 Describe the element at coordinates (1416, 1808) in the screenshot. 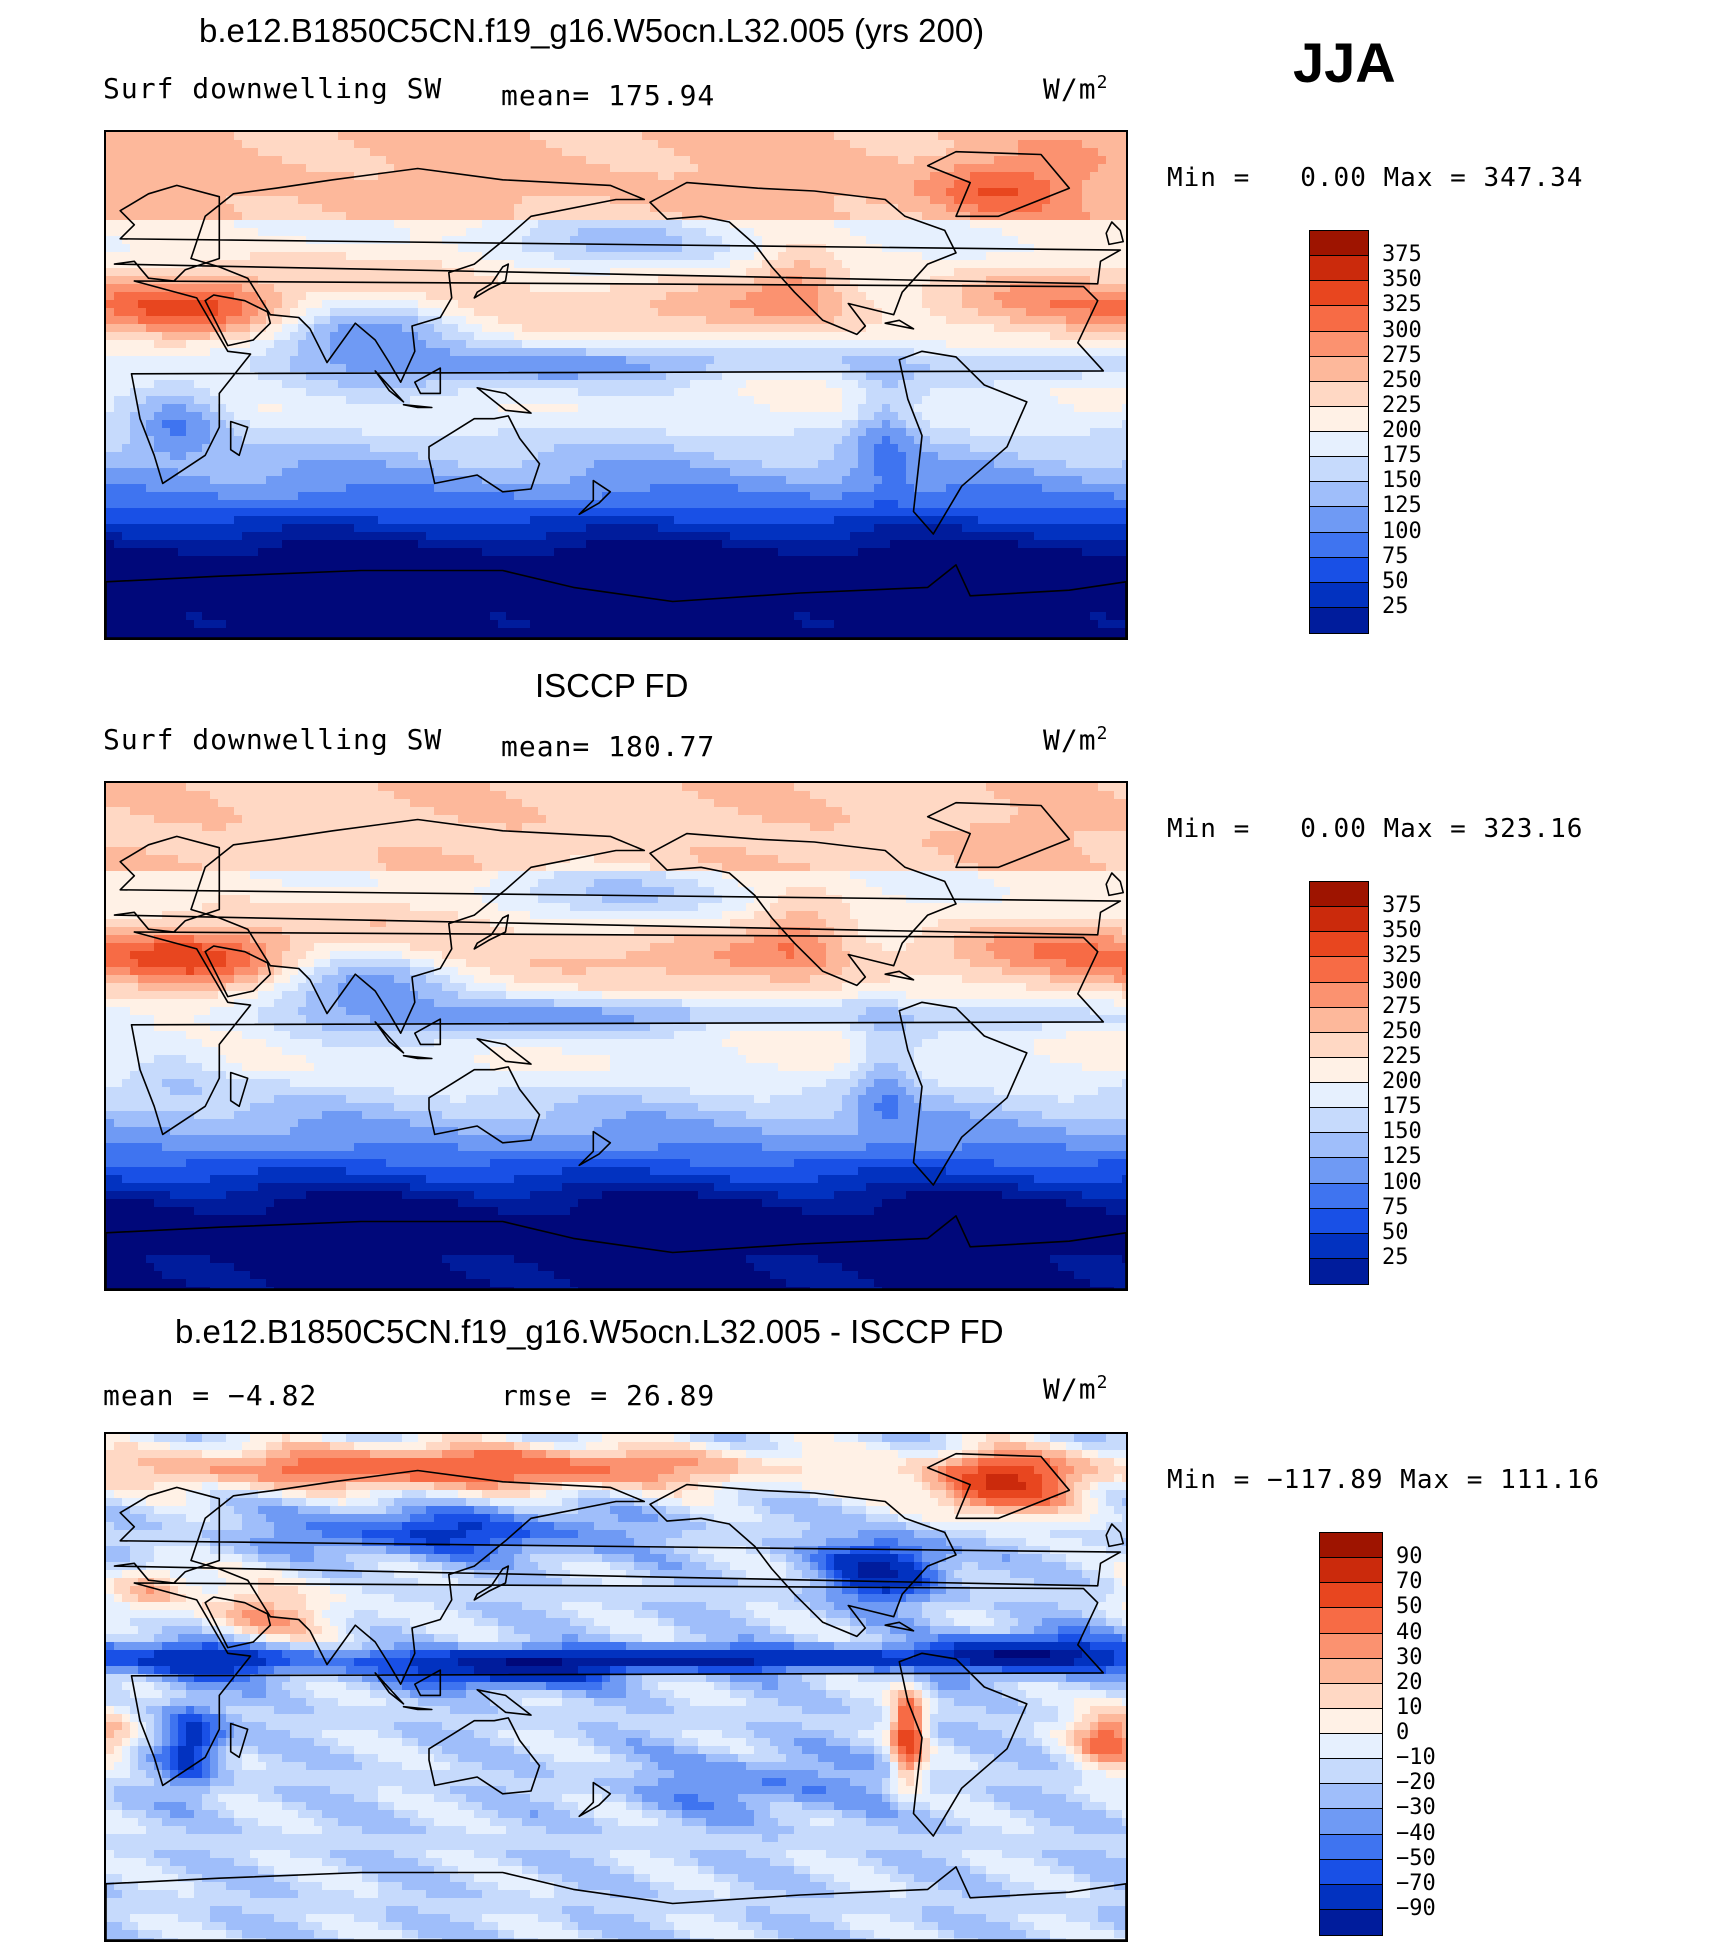

I see `colorbar-tick-label: −30` at that location.